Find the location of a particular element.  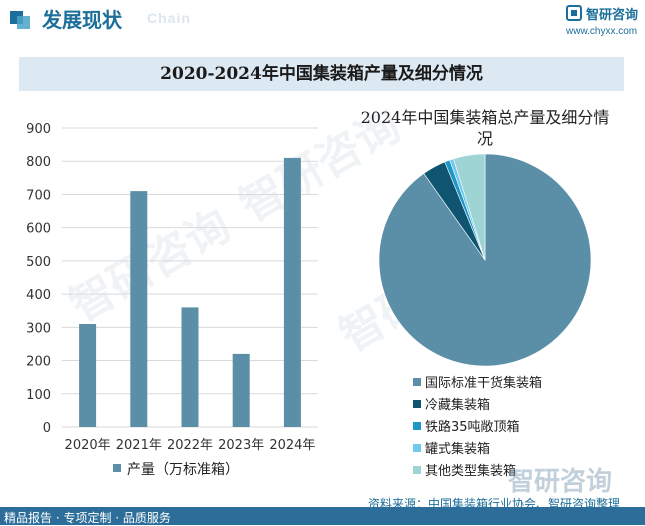

y-tick-label: 300 is located at coordinates (38, 328).